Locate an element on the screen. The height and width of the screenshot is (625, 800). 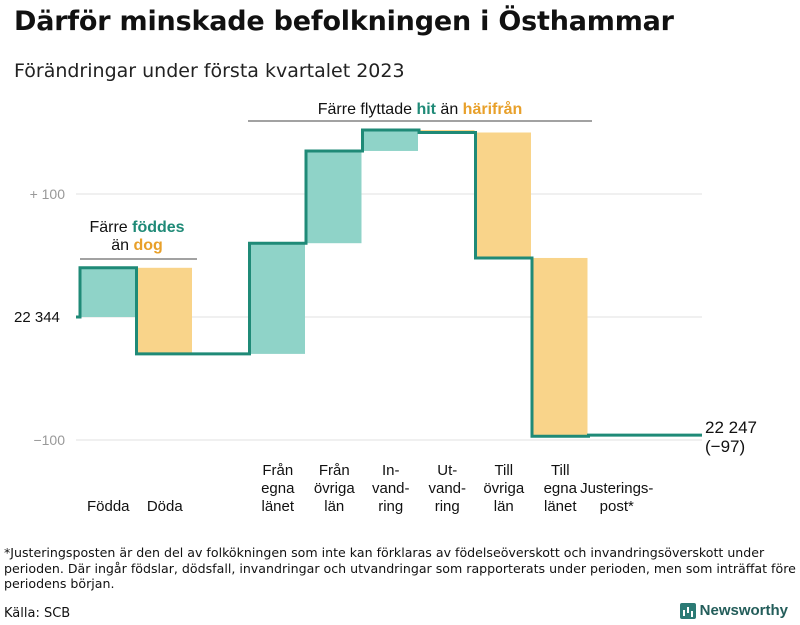
brand-name: Newsworthy is located at coordinates (743, 610).